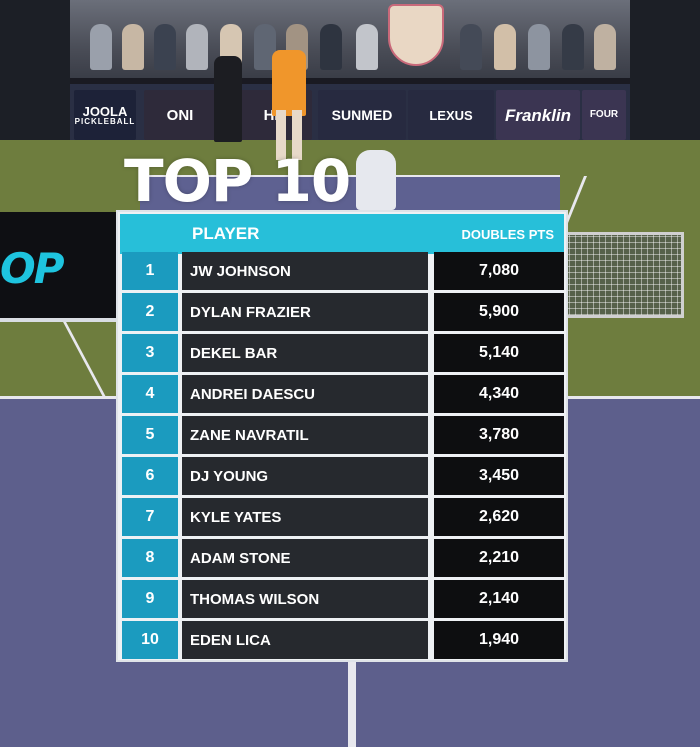 This screenshot has width=700, height=747. What do you see at coordinates (305, 517) in the screenshot?
I see `player-name-cell: KYLE YATES` at bounding box center [305, 517].